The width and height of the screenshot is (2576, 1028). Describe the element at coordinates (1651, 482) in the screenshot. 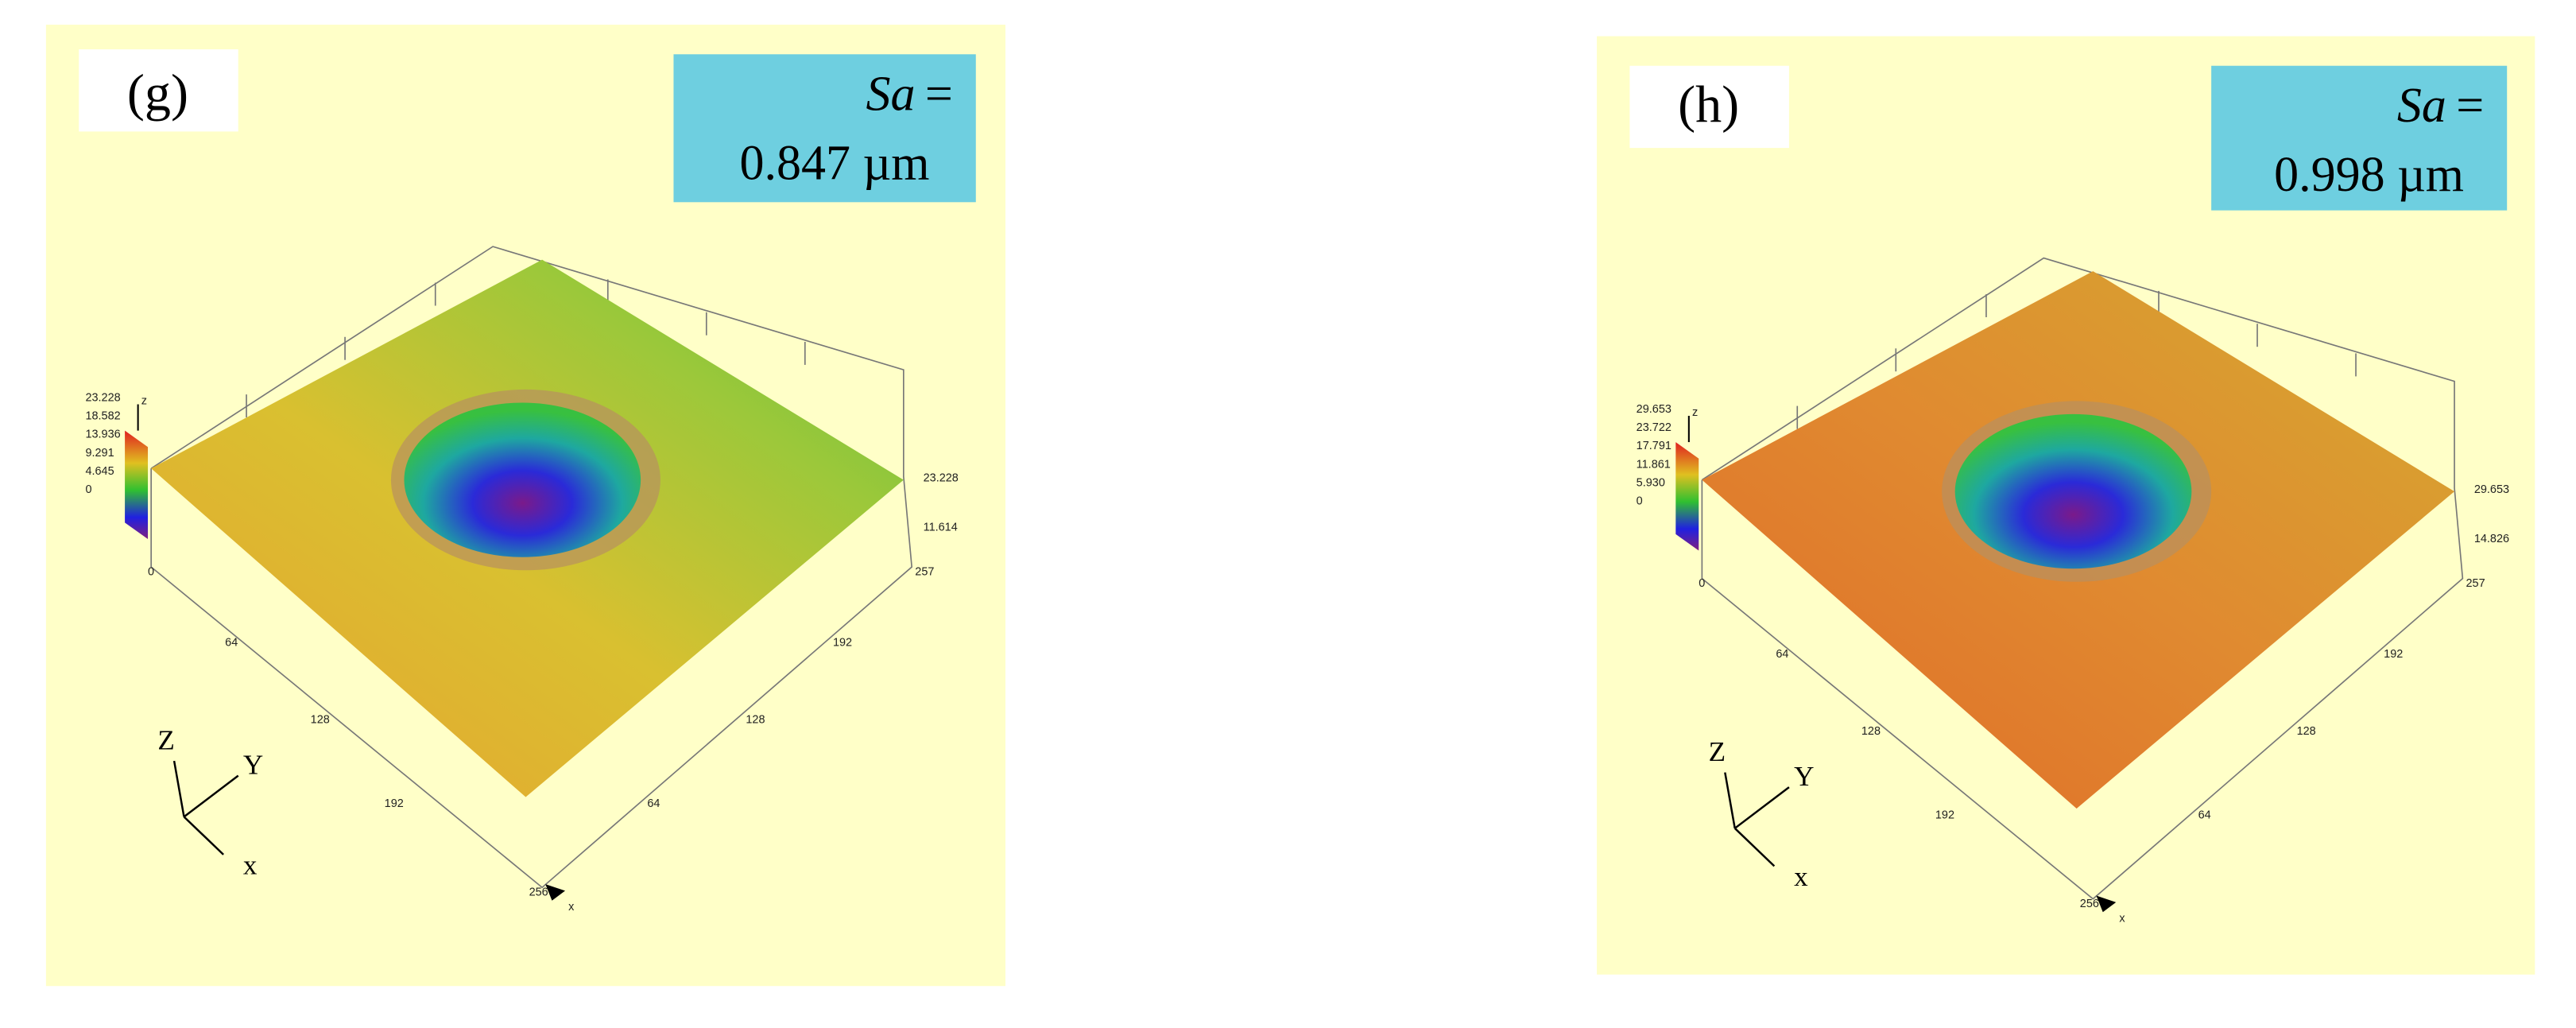

I see `colorbar-label: 5.930` at that location.